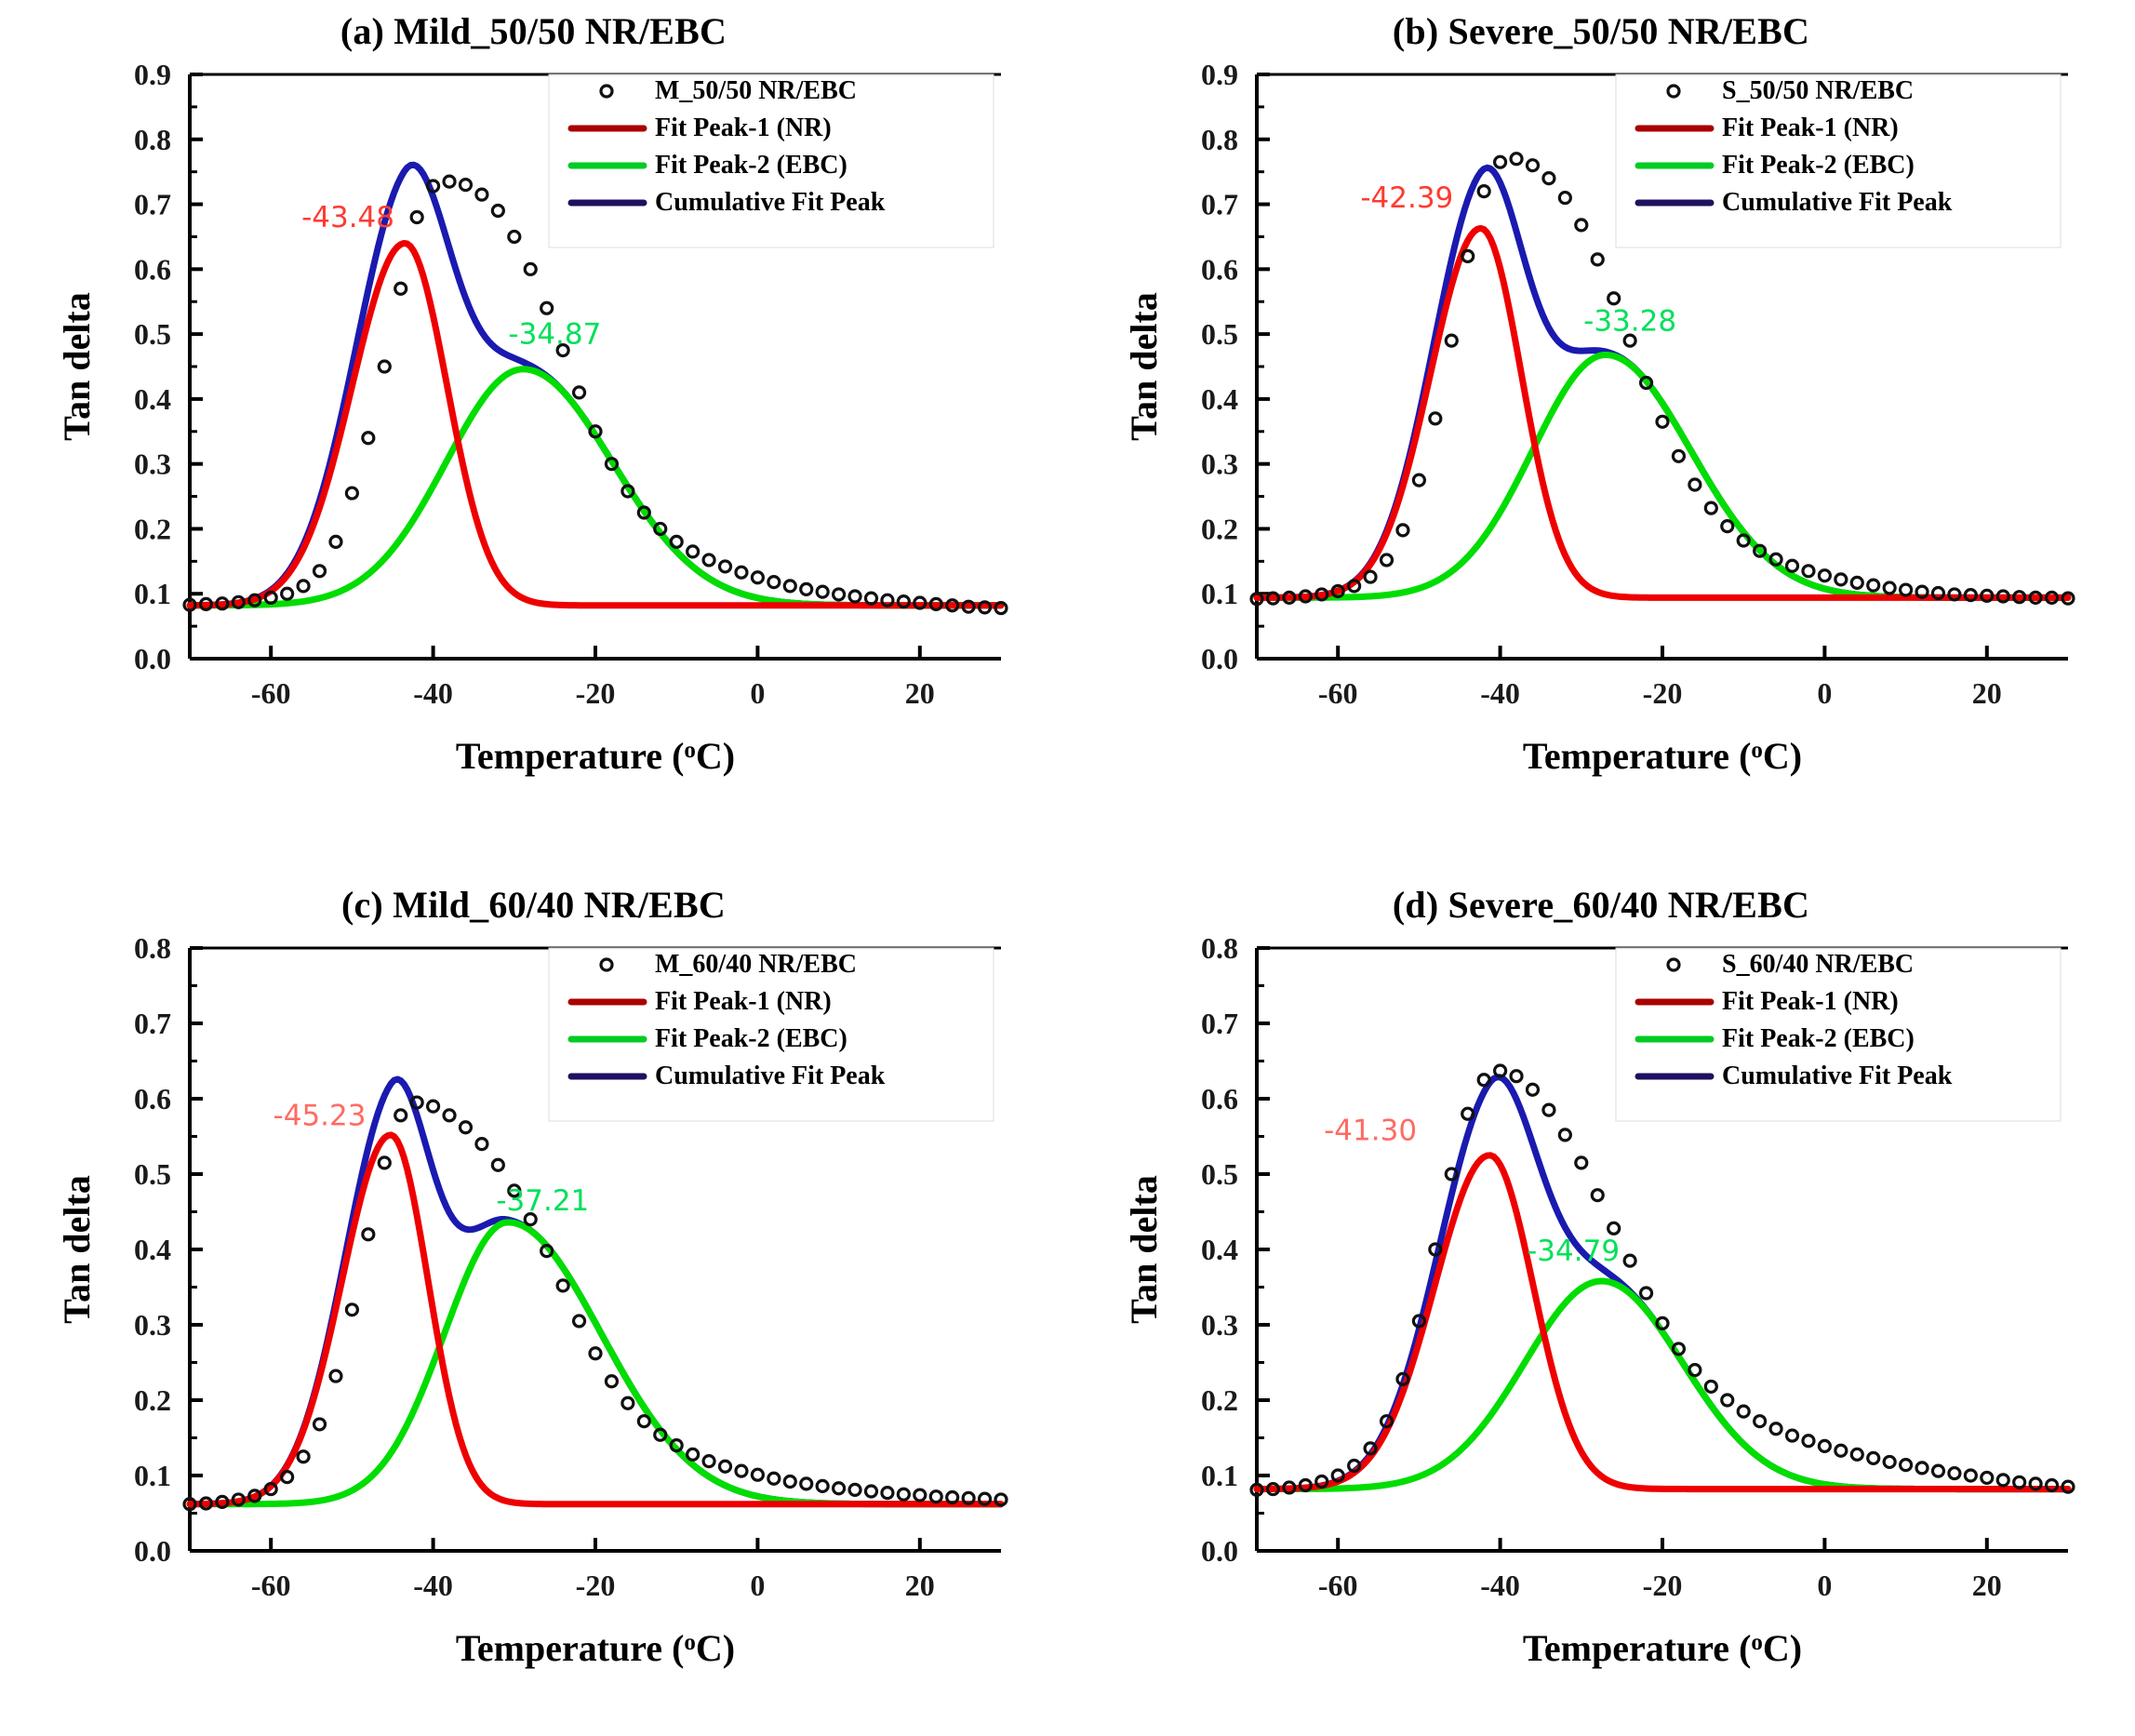 The width and height of the screenshot is (2135, 1736). What do you see at coordinates (594, 1648) in the screenshot?
I see `svg-text: Temperature (oC)` at bounding box center [594, 1648].